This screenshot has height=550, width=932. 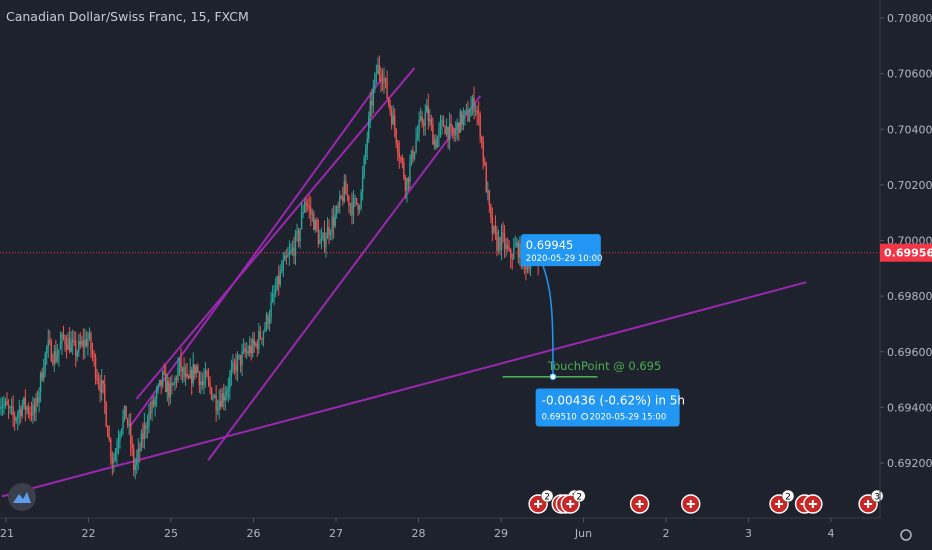 What do you see at coordinates (7, 533) in the screenshot?
I see `time-label: 21` at bounding box center [7, 533].